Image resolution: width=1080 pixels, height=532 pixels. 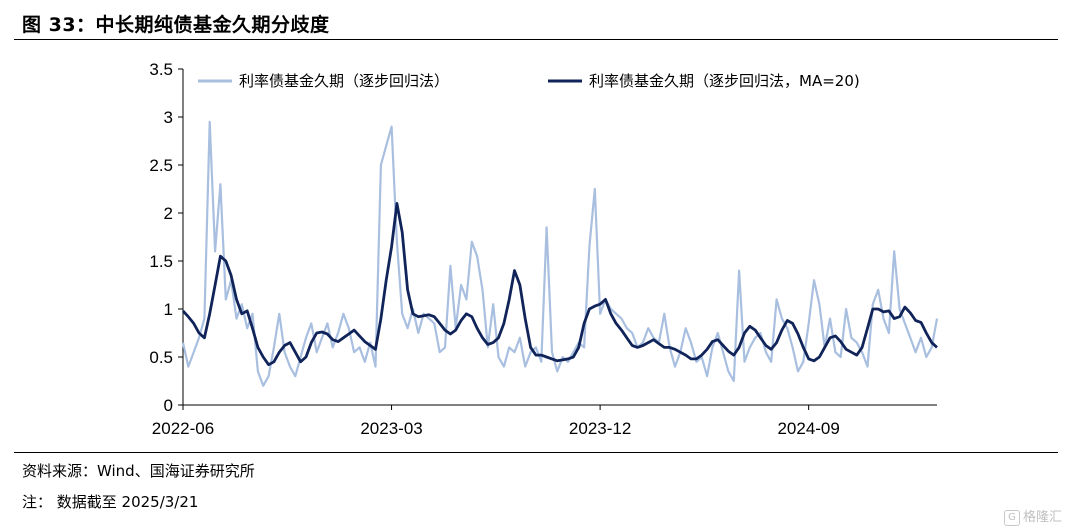 What do you see at coordinates (344, 81) in the screenshot?
I see `legend-label-raw: 利率债基金久期（逐步回归法）` at bounding box center [344, 81].